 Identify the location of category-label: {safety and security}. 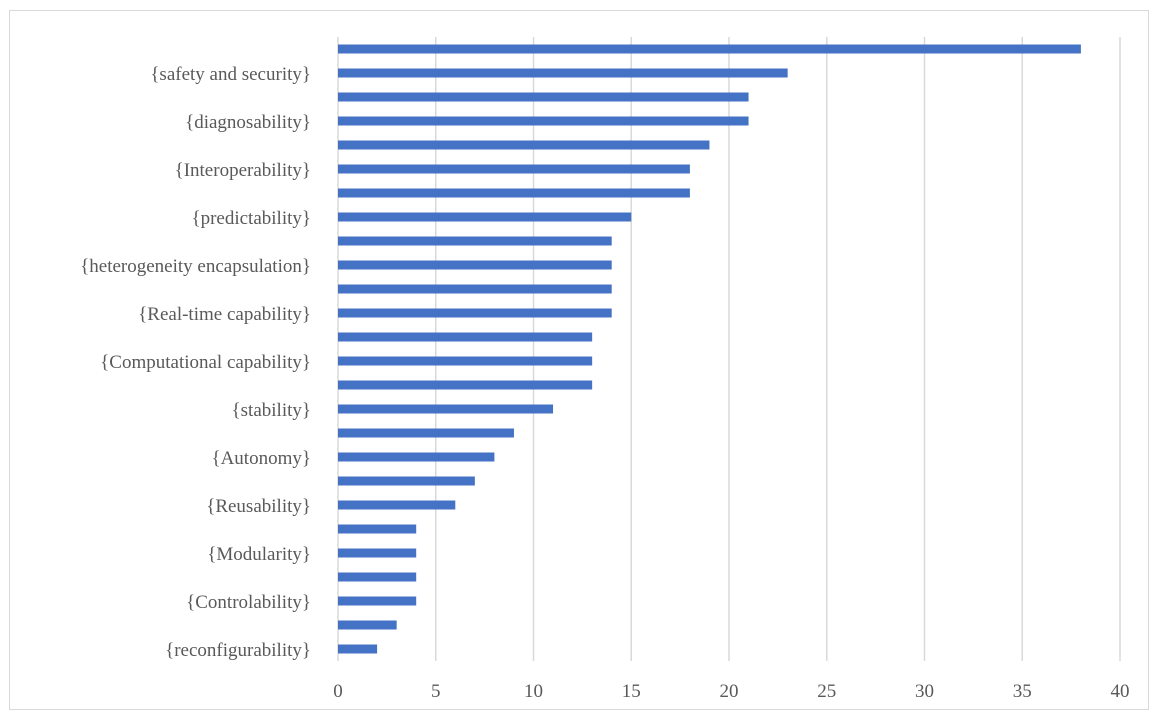
(230, 74).